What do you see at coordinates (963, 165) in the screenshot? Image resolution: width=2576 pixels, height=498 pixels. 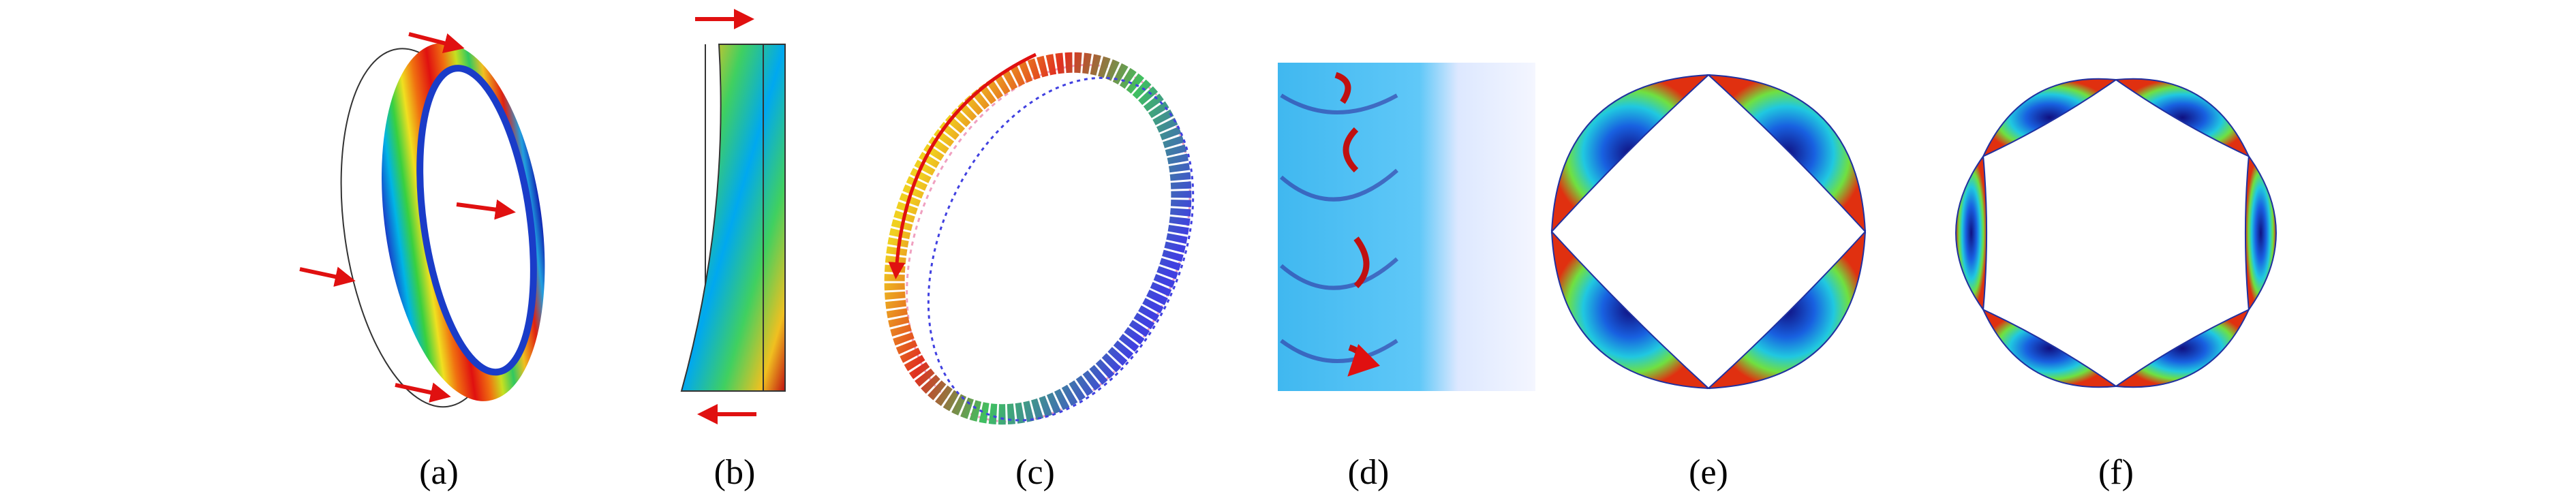 I see `panel-c-arrow` at bounding box center [963, 165].